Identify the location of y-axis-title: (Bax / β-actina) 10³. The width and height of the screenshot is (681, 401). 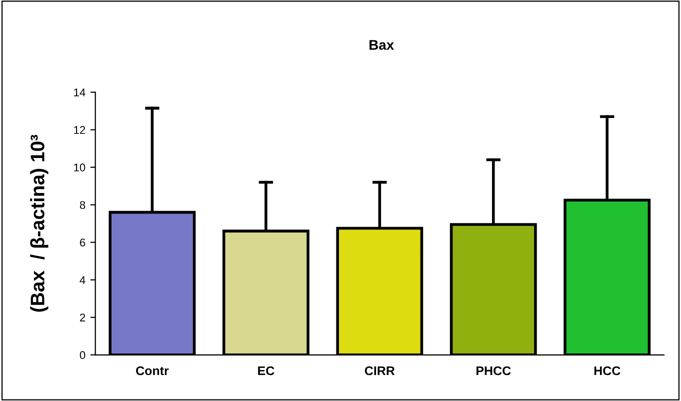
(39, 223).